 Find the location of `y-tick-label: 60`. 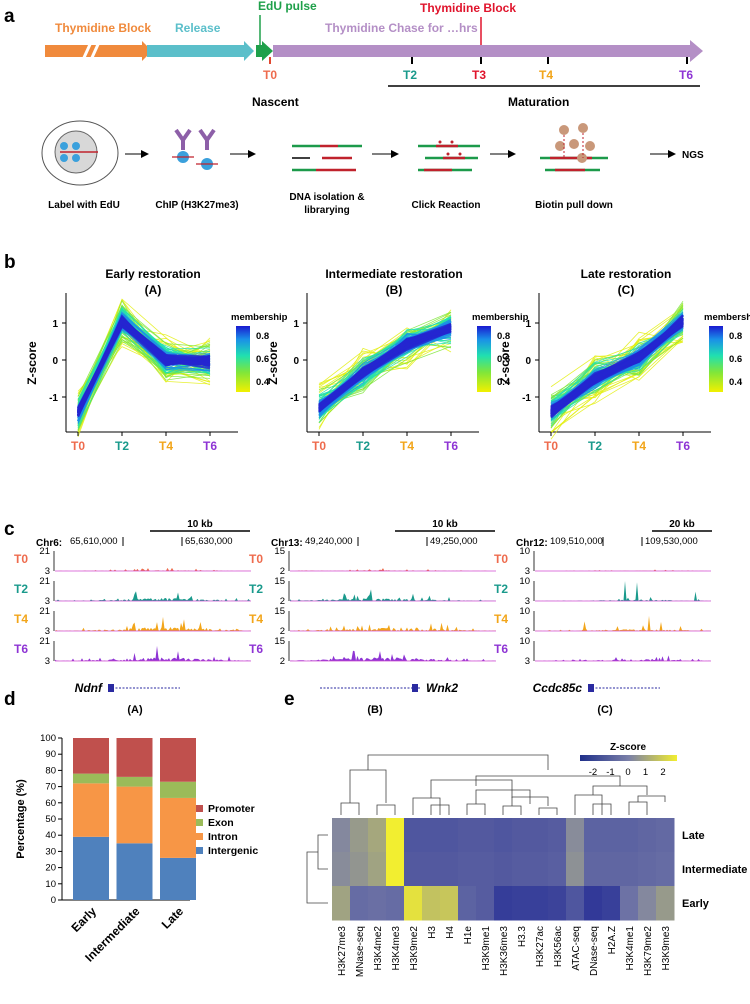

y-tick-label: 60 is located at coordinates (50, 803).